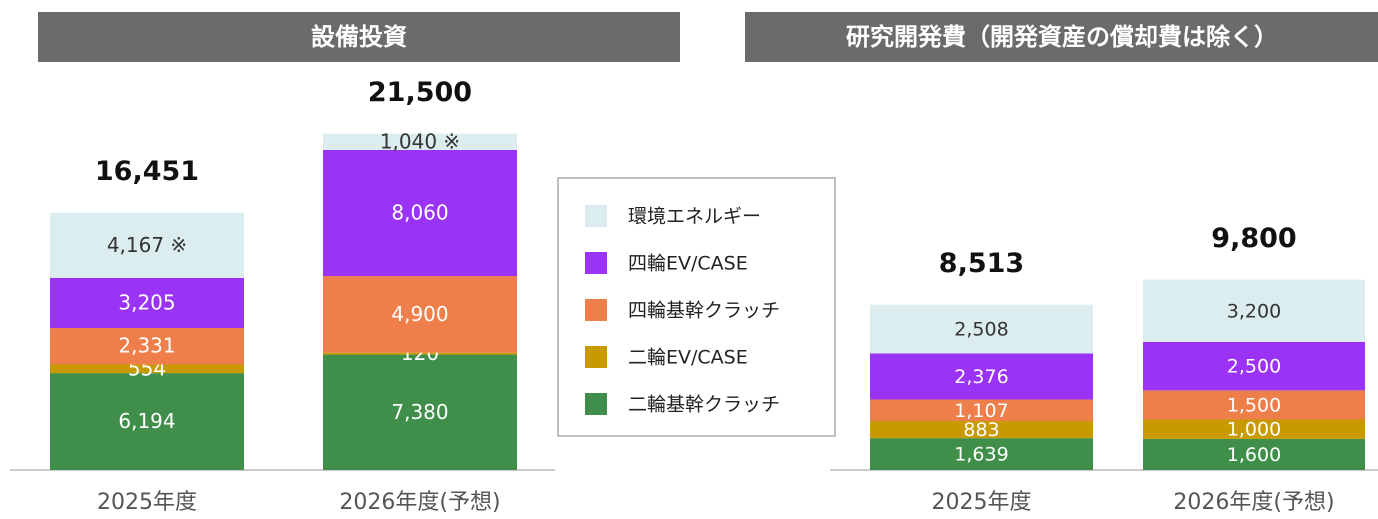 The height and width of the screenshot is (519, 1378). What do you see at coordinates (694, 217) in the screenshot?
I see `legend-label: 環境エネルギー` at bounding box center [694, 217].